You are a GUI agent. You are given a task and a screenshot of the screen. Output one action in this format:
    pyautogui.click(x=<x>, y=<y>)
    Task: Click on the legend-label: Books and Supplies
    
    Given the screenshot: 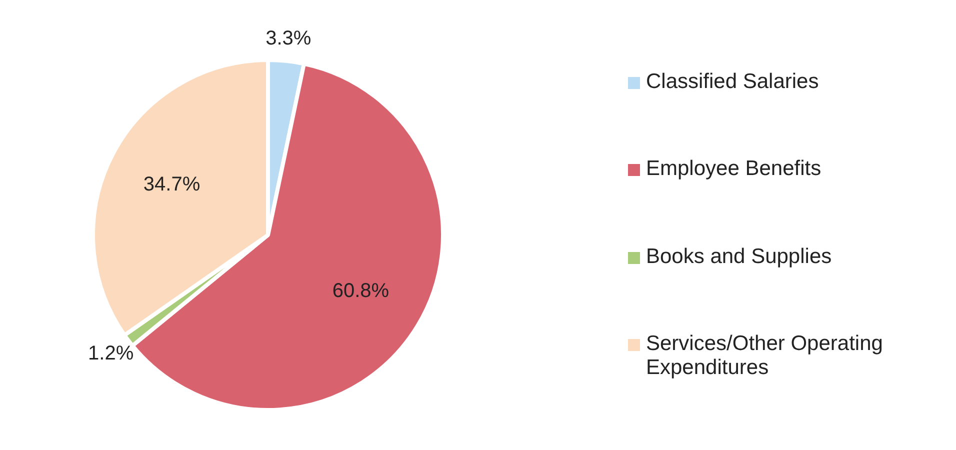 What is the action you would take?
    pyautogui.click(x=739, y=256)
    